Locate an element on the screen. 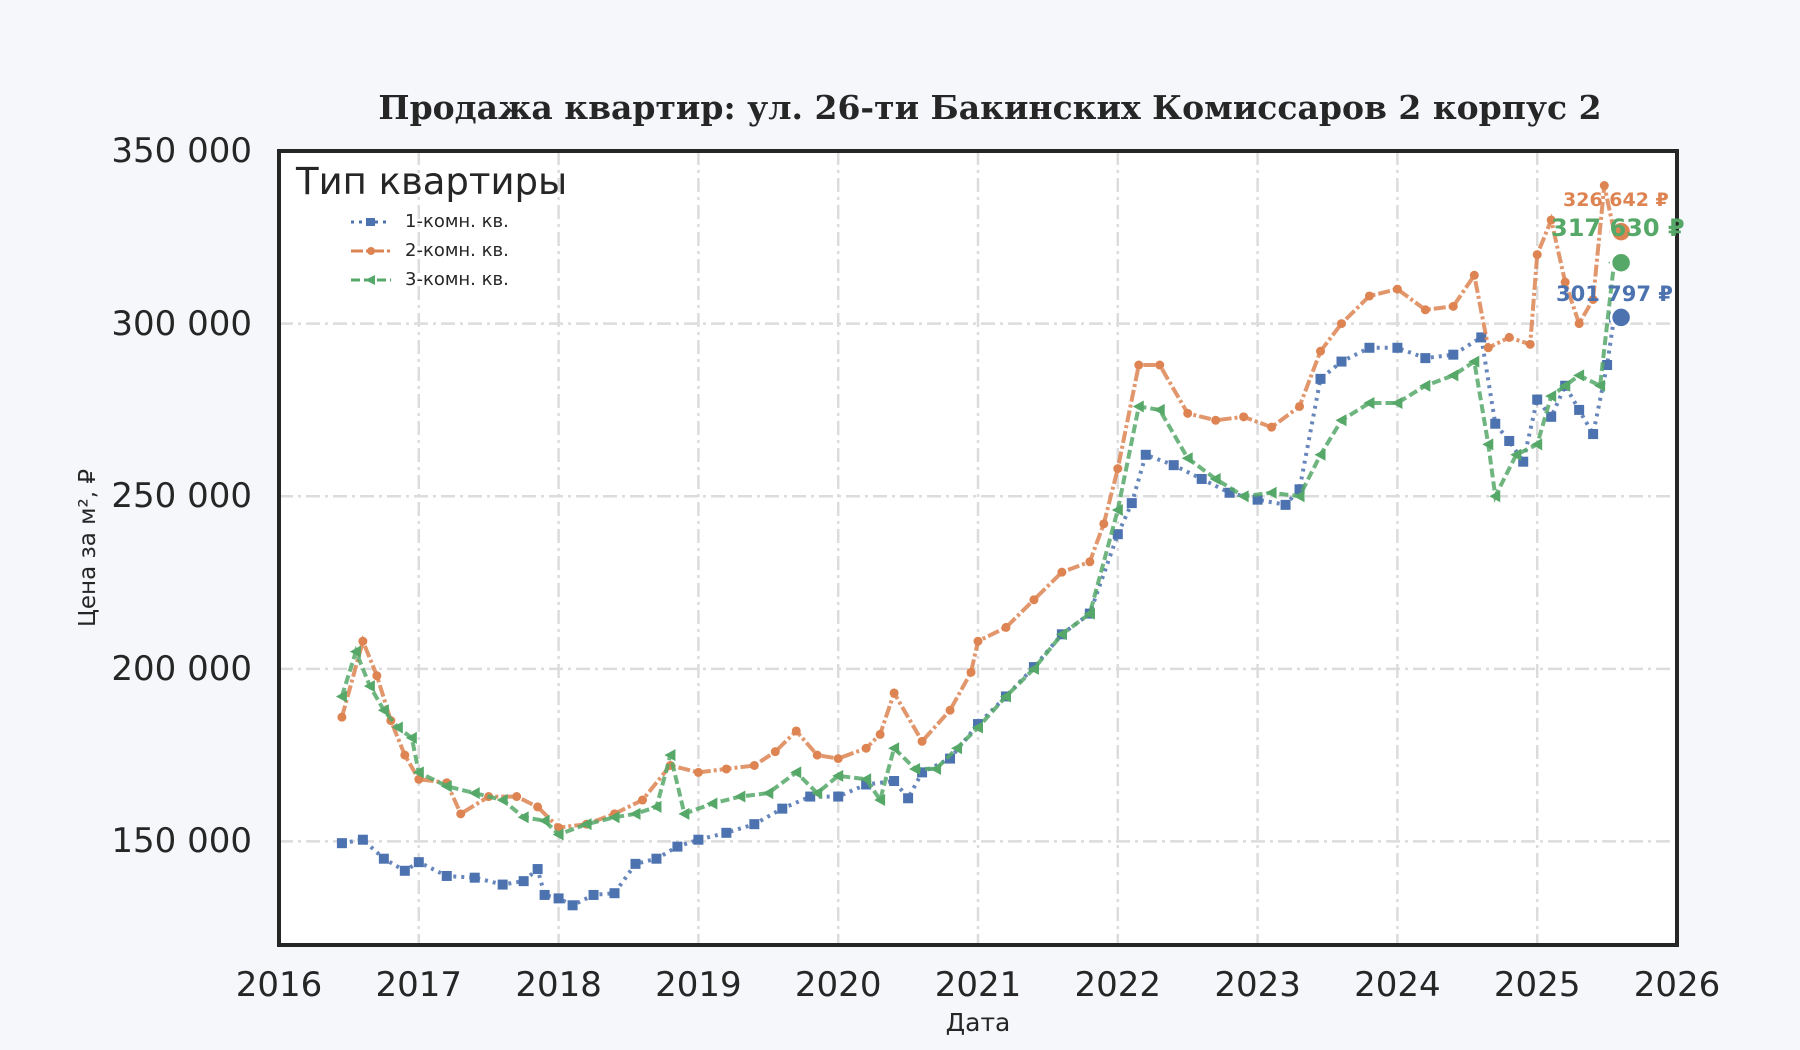 The image size is (1800, 1050). x-tick-label: 2024 is located at coordinates (1397, 985).